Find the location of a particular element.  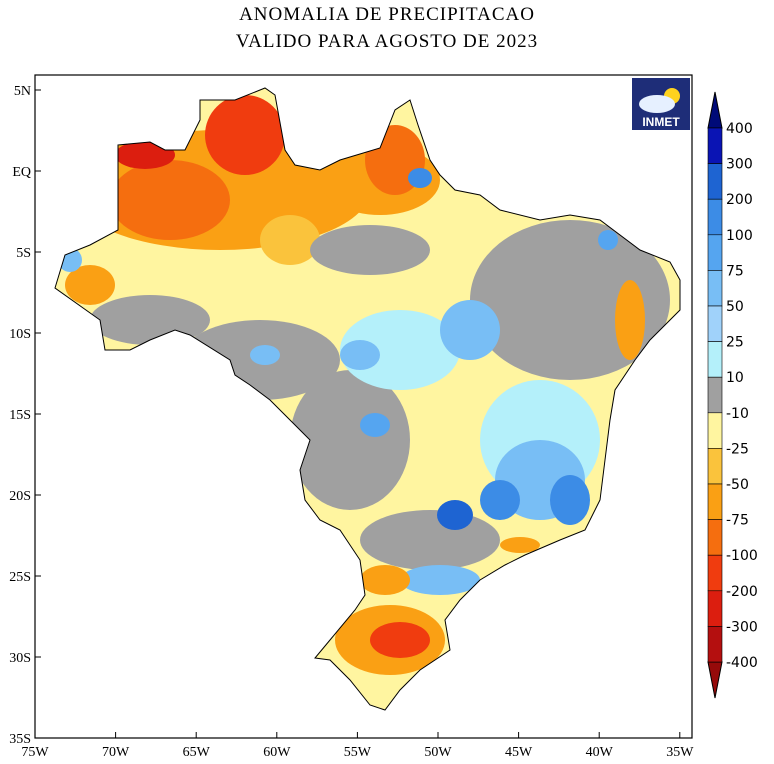

colorbar-label: 300 is located at coordinates (739, 165).